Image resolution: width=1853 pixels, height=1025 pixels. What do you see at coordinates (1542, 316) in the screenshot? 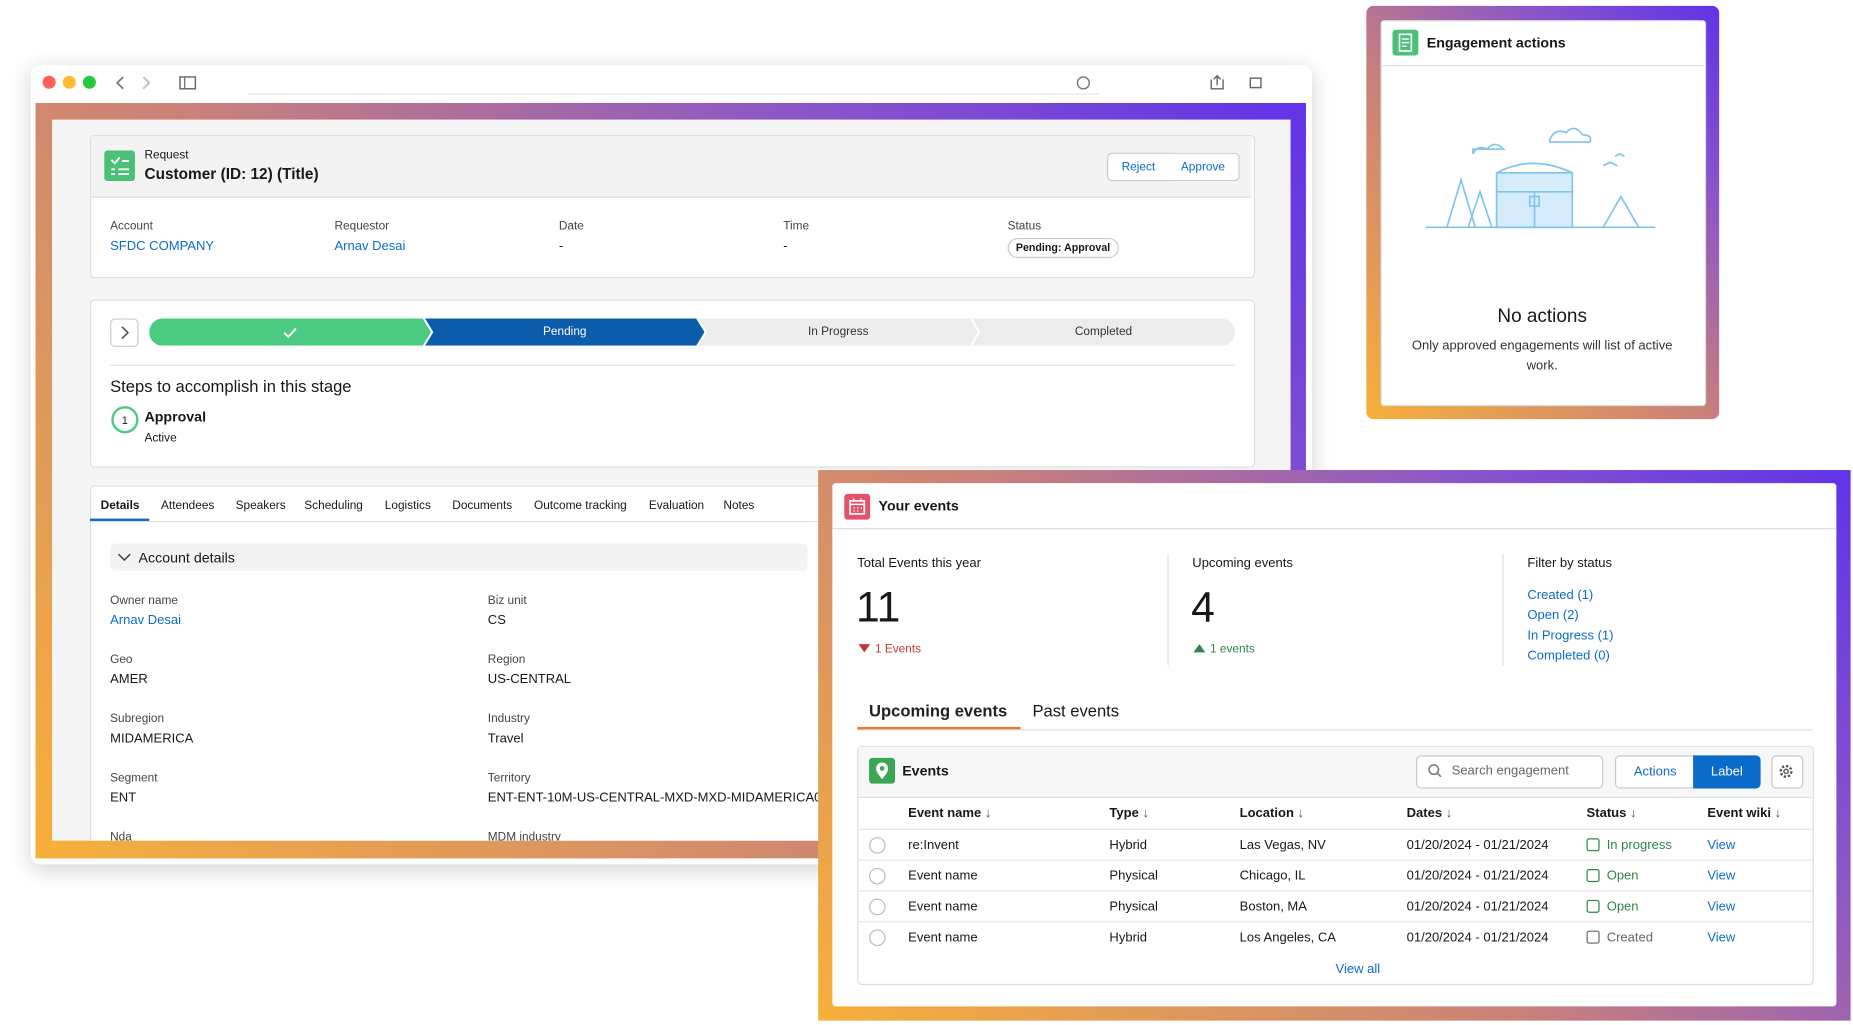
I see `empty-title: No actions` at bounding box center [1542, 316].